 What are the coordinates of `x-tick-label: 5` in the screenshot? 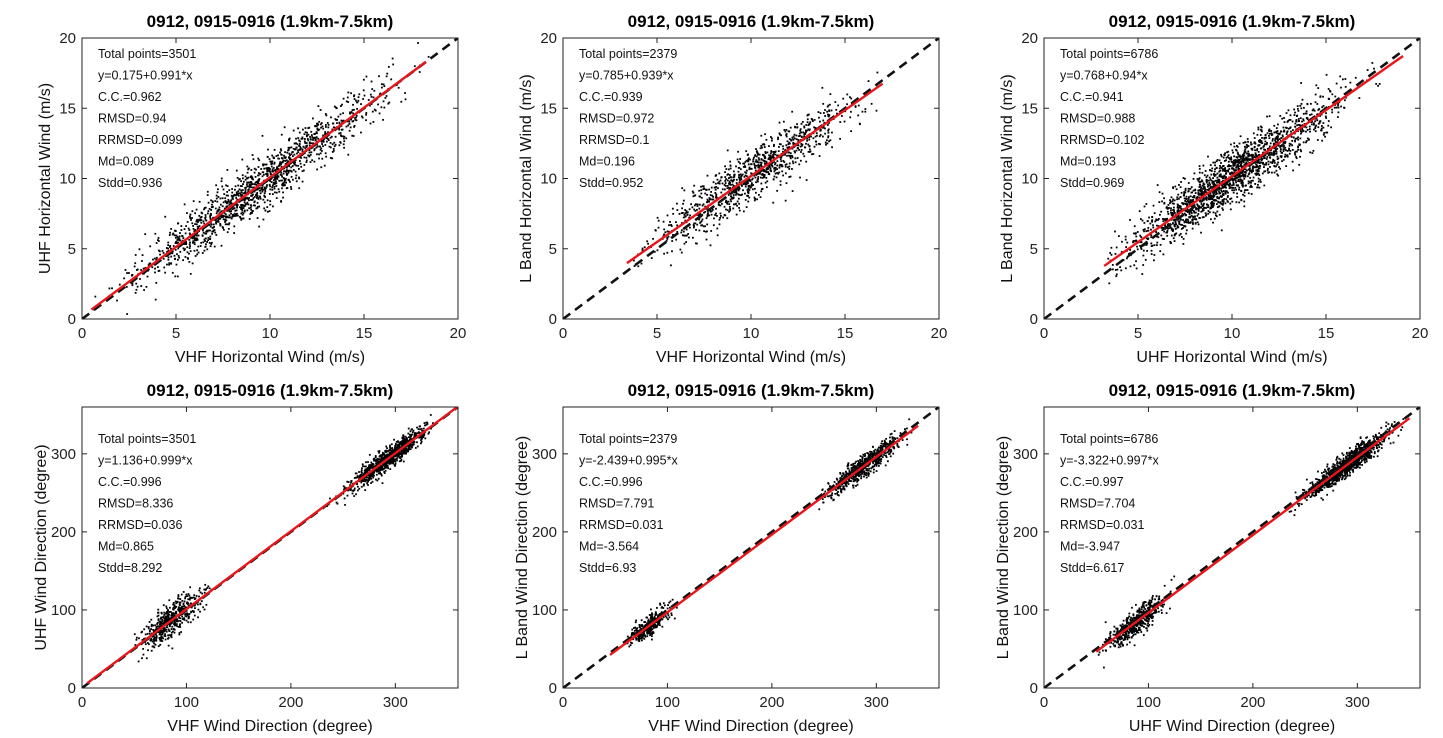 It's located at (176, 333).